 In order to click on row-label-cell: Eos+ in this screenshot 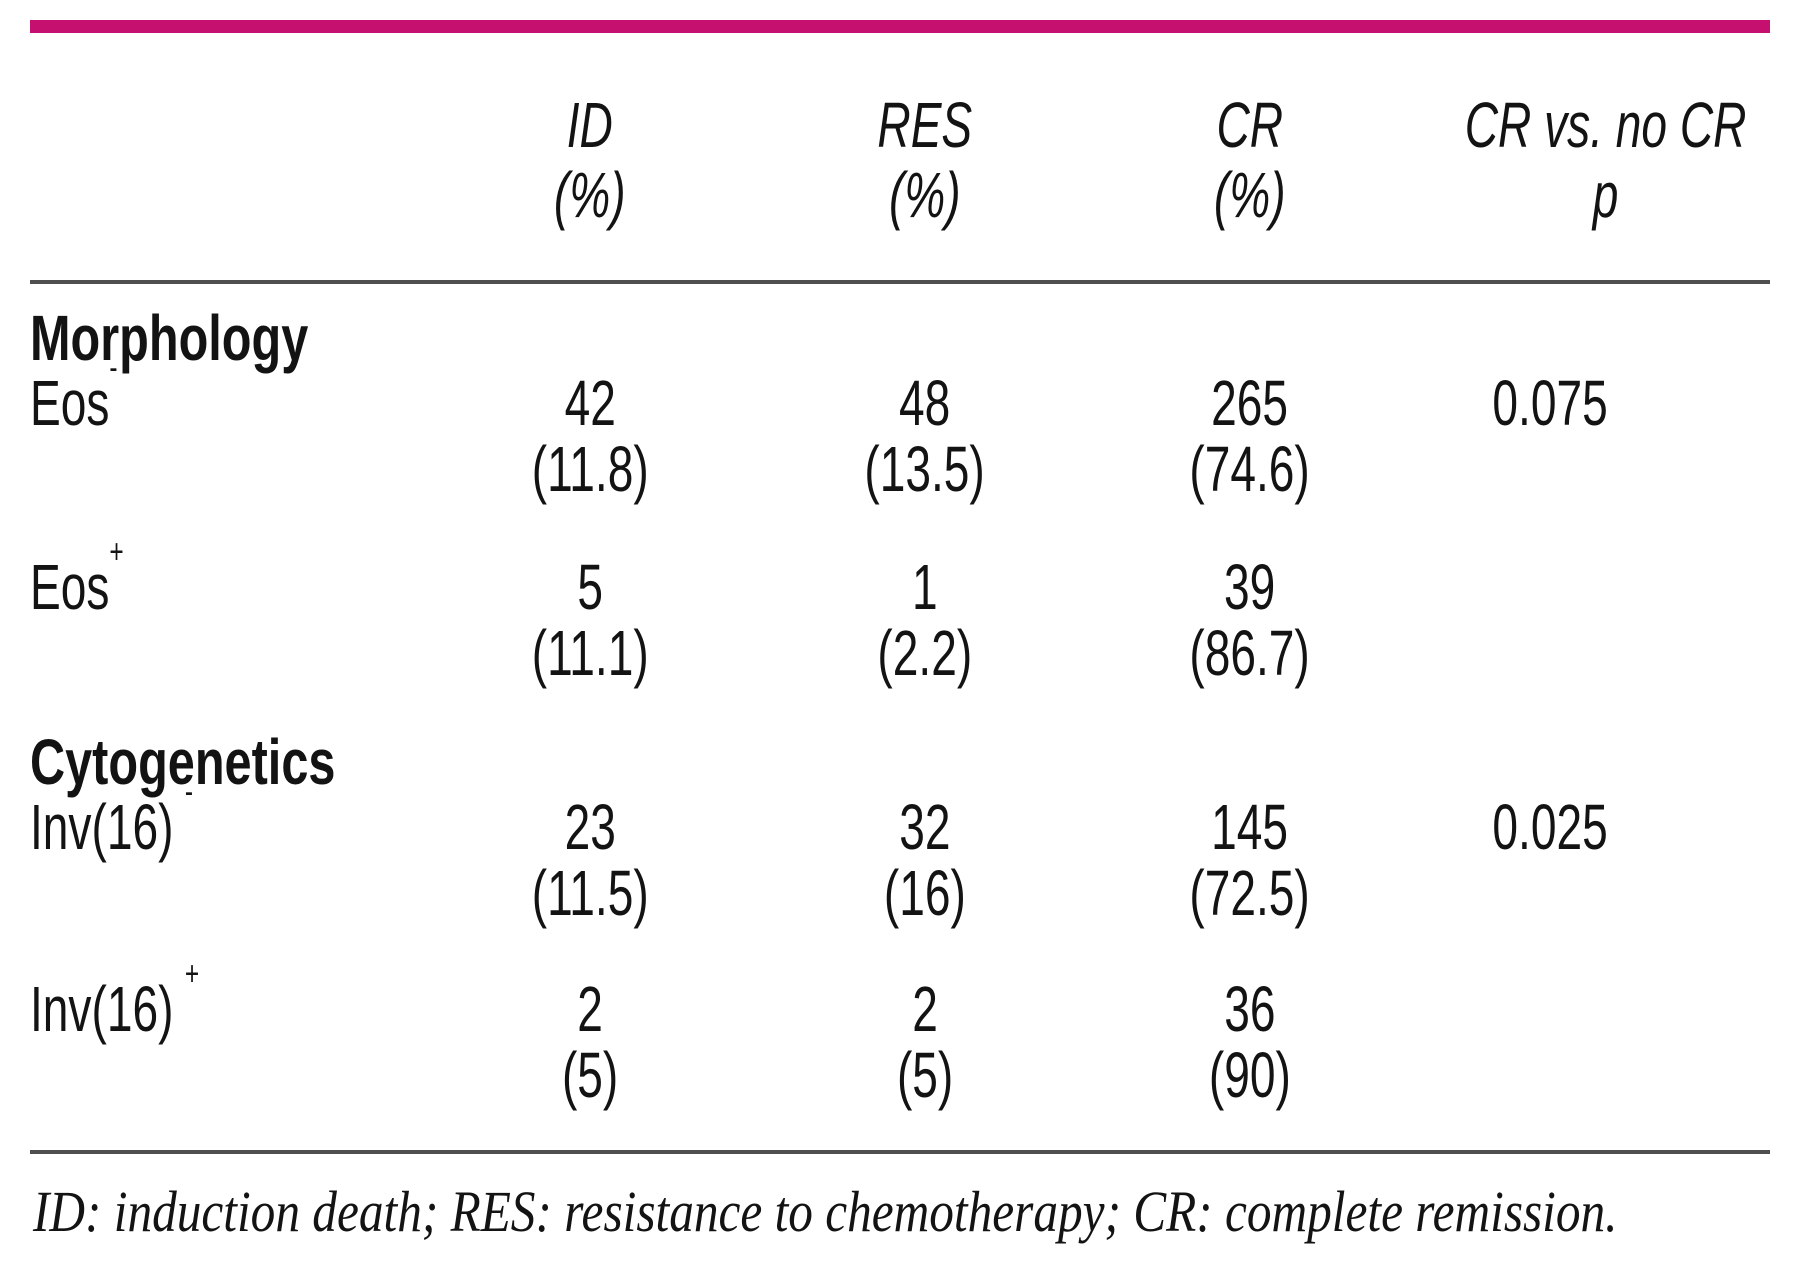, I will do `click(225, 594)`.